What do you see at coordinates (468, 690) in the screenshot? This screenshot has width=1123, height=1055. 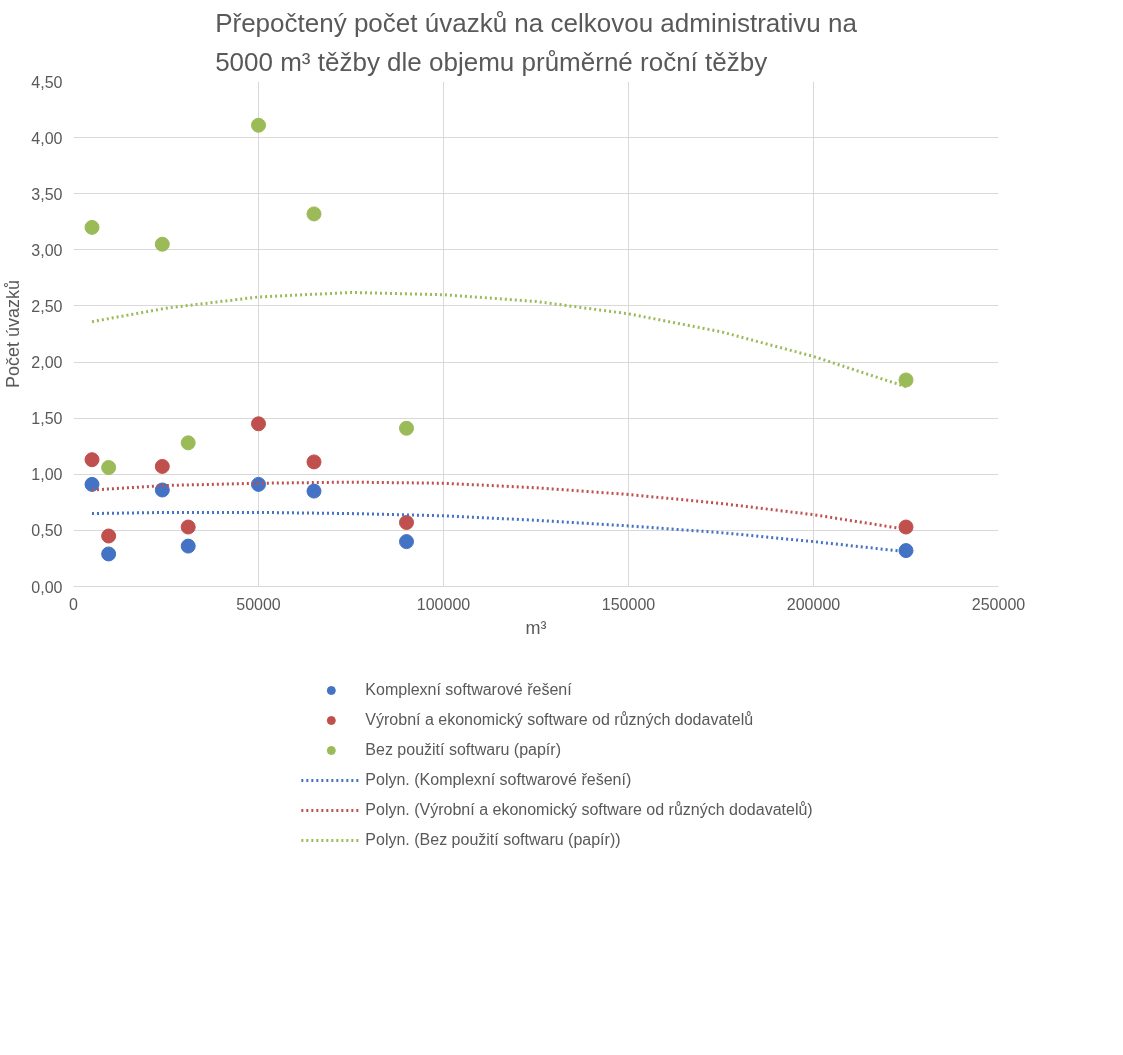 I see `legend-label: Komplexní softwarové řešení` at bounding box center [468, 690].